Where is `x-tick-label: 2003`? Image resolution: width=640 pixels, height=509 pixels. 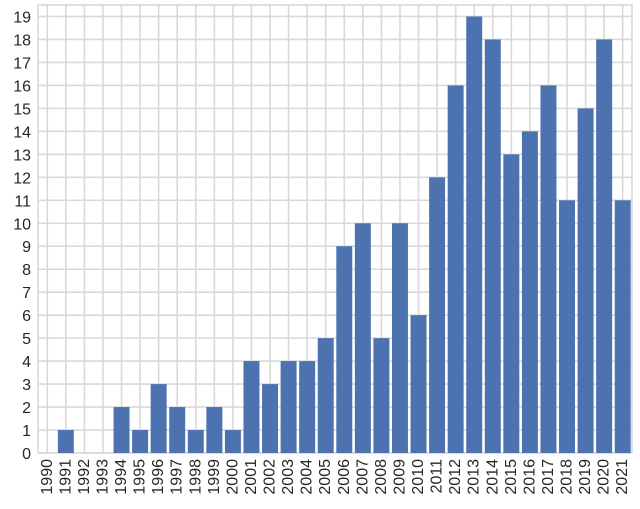
x-tick-label: 2003 is located at coordinates (288, 477).